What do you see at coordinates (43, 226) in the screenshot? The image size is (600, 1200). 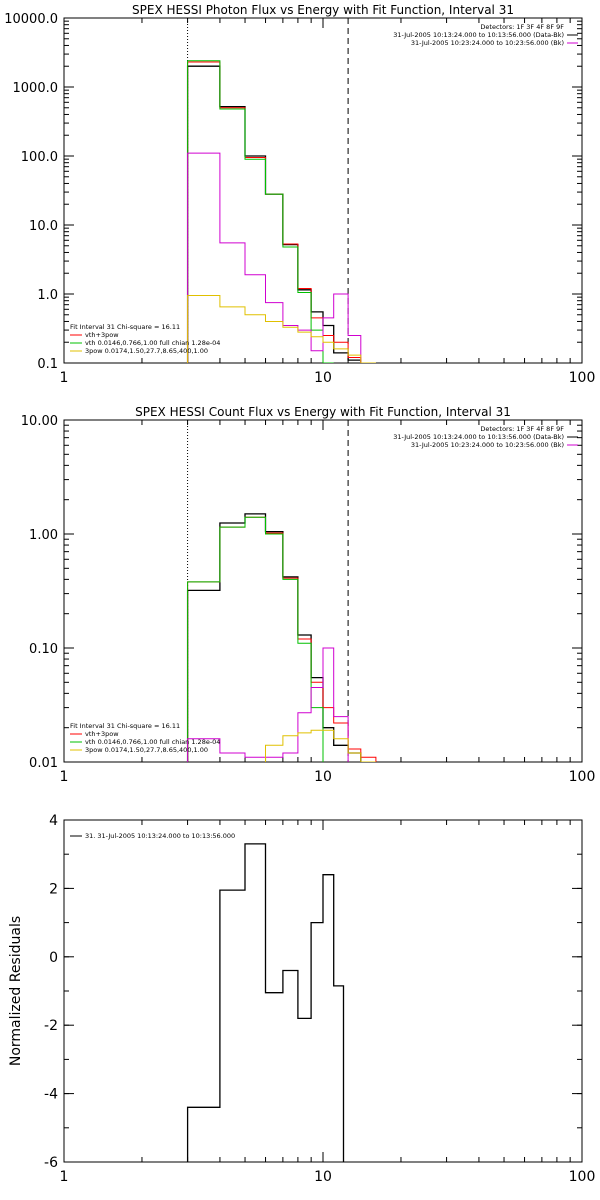 I see `y-tick-label: 10.0` at bounding box center [43, 226].